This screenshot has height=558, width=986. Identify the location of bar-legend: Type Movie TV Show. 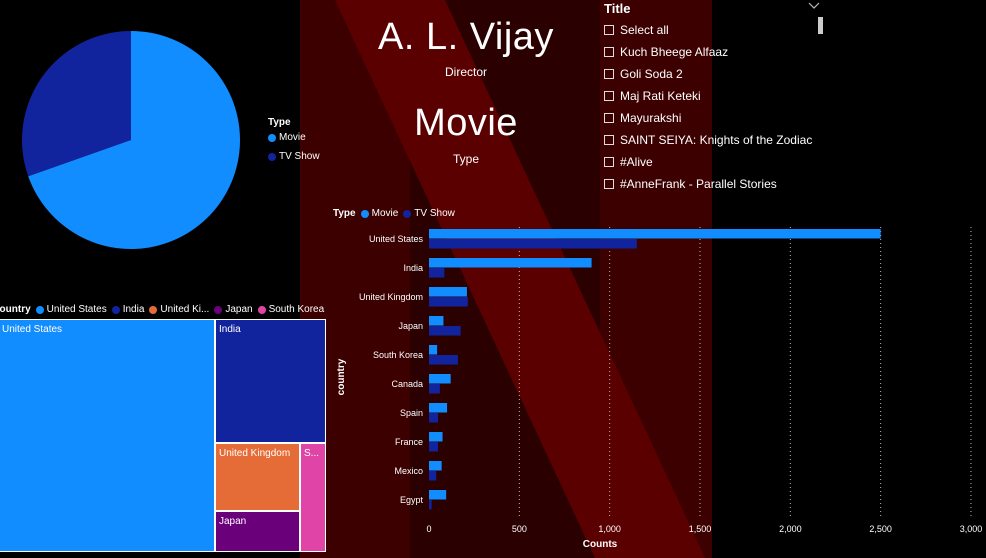
(394, 213).